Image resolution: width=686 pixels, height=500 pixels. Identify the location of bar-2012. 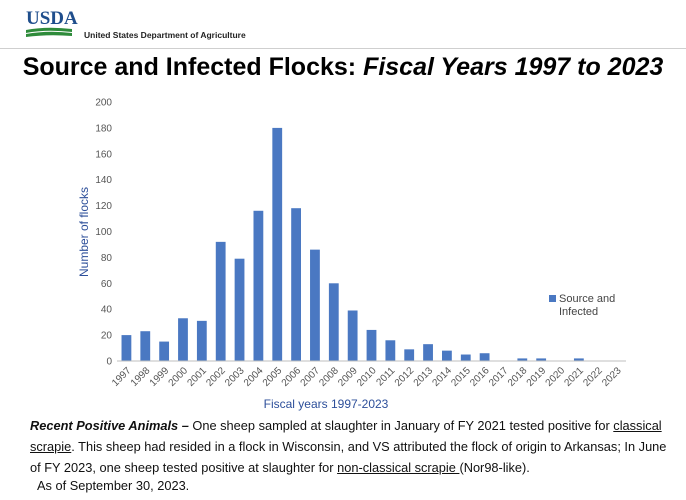
(409, 355).